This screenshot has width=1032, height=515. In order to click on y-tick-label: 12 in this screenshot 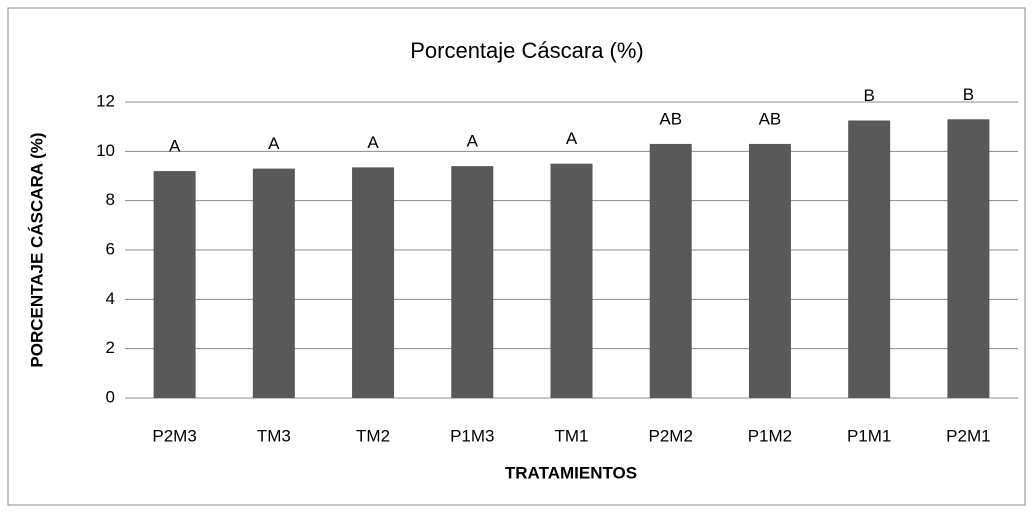, I will do `click(105, 100)`.